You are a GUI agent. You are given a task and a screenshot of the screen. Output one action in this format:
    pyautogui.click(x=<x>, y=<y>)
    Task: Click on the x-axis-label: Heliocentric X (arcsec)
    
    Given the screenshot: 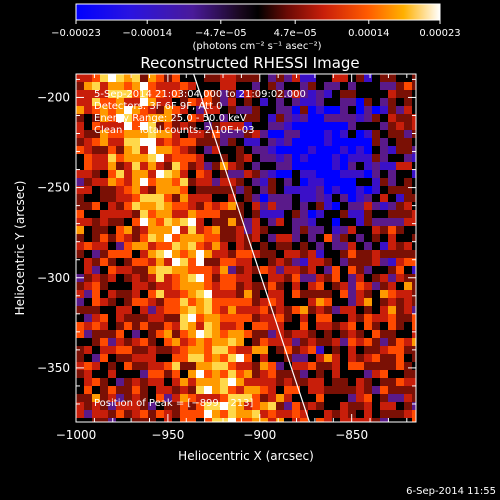 What is the action you would take?
    pyautogui.click(x=246, y=456)
    